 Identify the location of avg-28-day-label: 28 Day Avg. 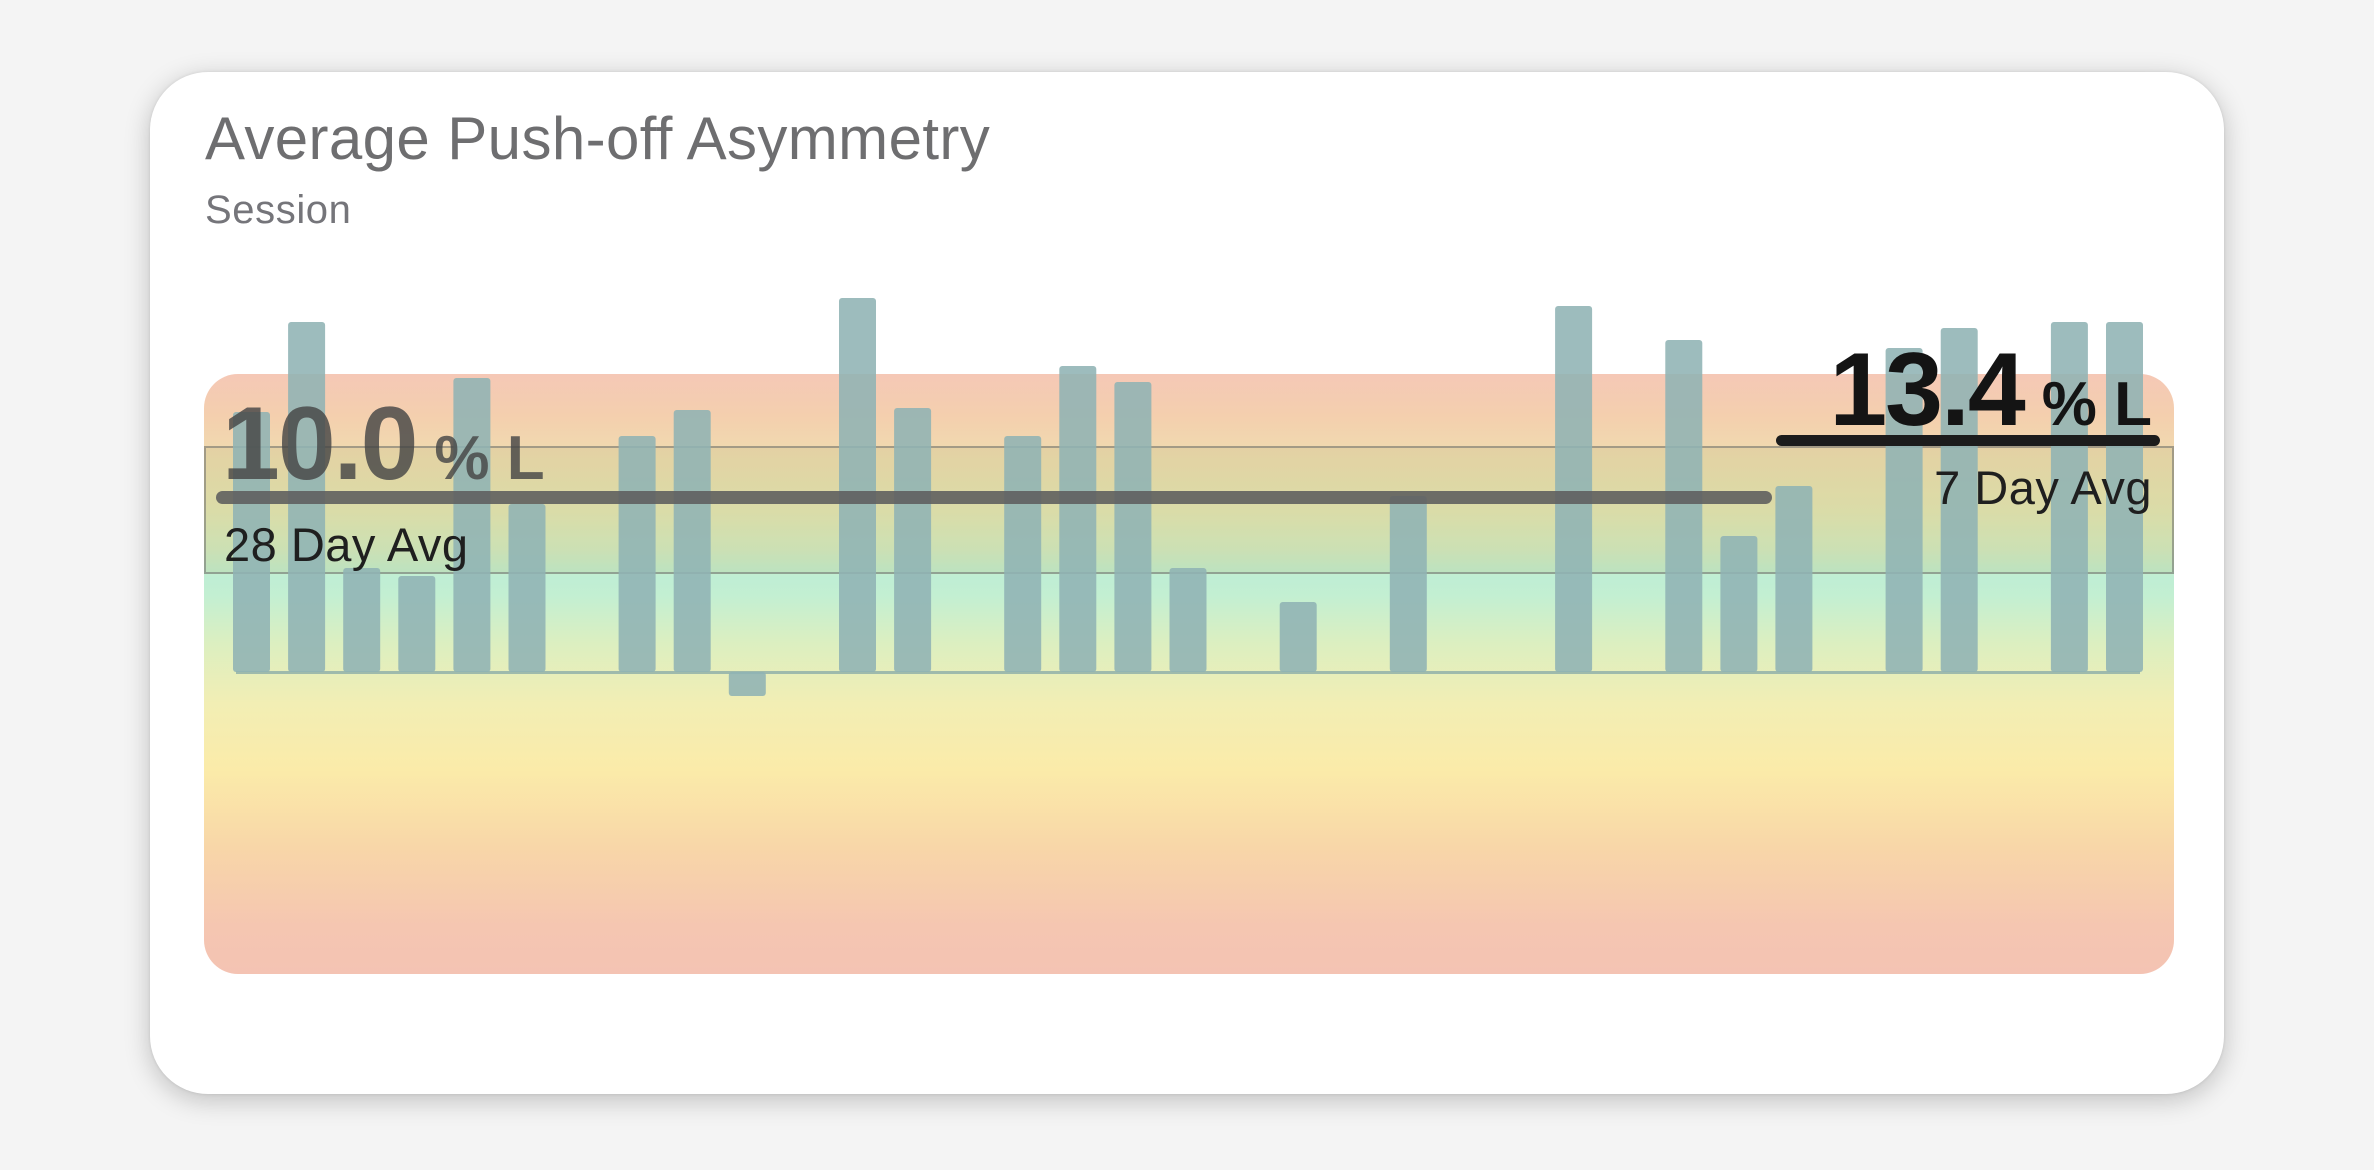
(346, 544).